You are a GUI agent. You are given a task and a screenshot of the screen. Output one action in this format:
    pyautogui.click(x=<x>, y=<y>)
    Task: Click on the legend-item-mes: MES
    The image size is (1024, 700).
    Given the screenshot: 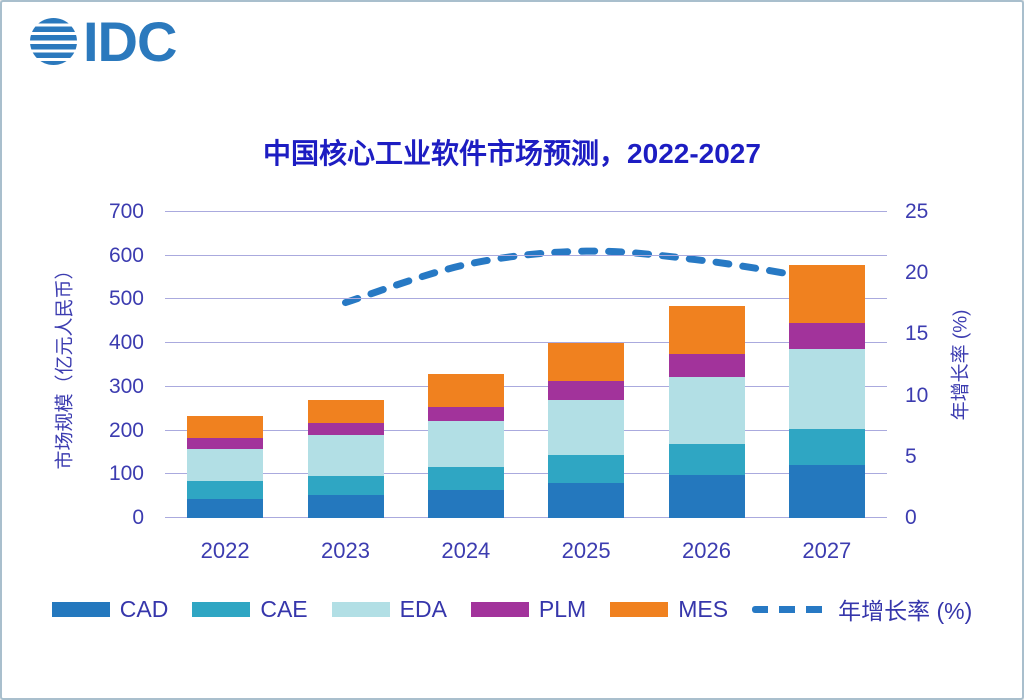 What is the action you would take?
    pyautogui.click(x=669, y=609)
    